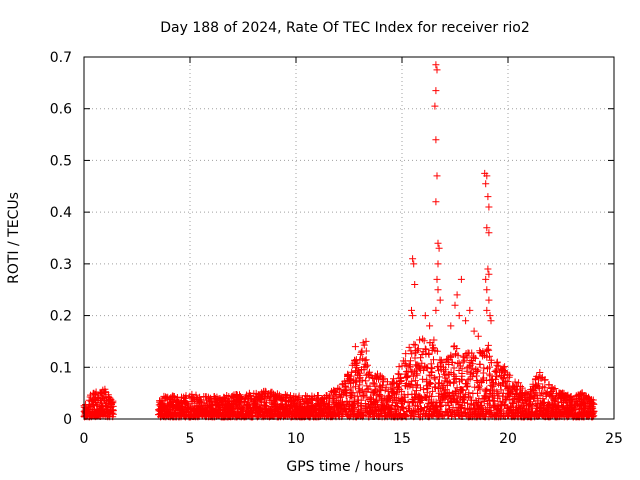 The width and height of the screenshot is (640, 480). Describe the element at coordinates (296, 439) in the screenshot. I see `x-tick-label: 10` at that location.